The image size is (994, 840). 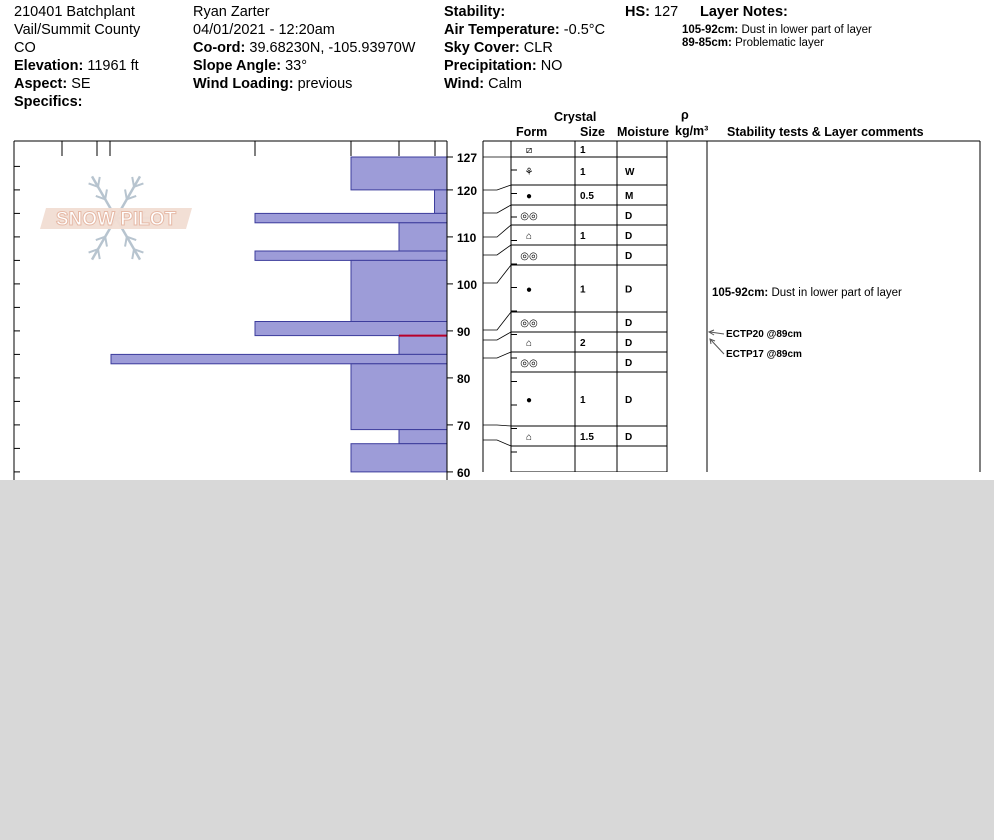 I want to click on stability-label: Stability:, so click(x=475, y=12).